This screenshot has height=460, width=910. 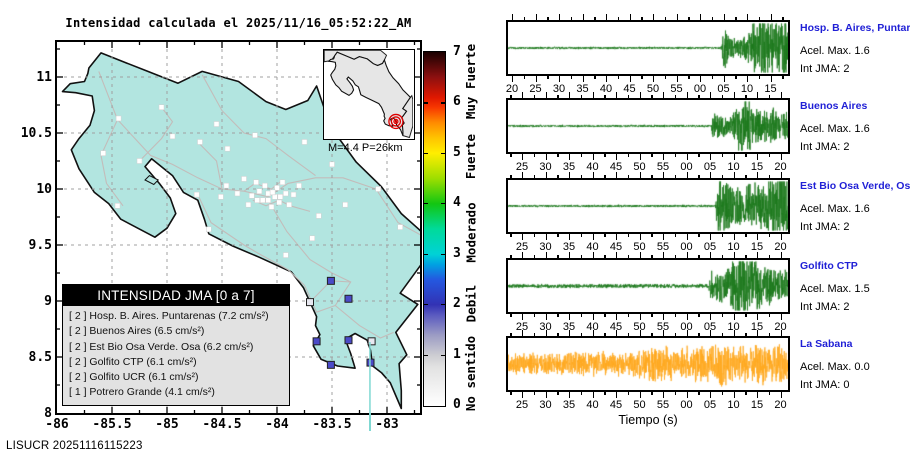 What do you see at coordinates (134, 377) in the screenshot?
I see `legend-item: [ 2 ] Golfito UCR (6.1 cm/s²)` at bounding box center [134, 377].